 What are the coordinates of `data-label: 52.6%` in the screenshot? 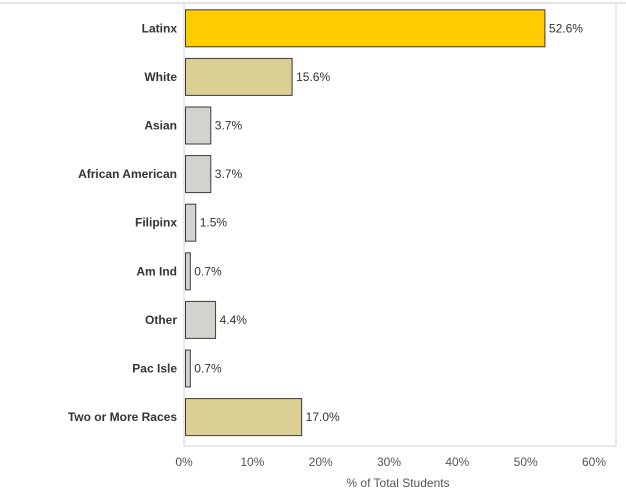 It's located at (566, 28).